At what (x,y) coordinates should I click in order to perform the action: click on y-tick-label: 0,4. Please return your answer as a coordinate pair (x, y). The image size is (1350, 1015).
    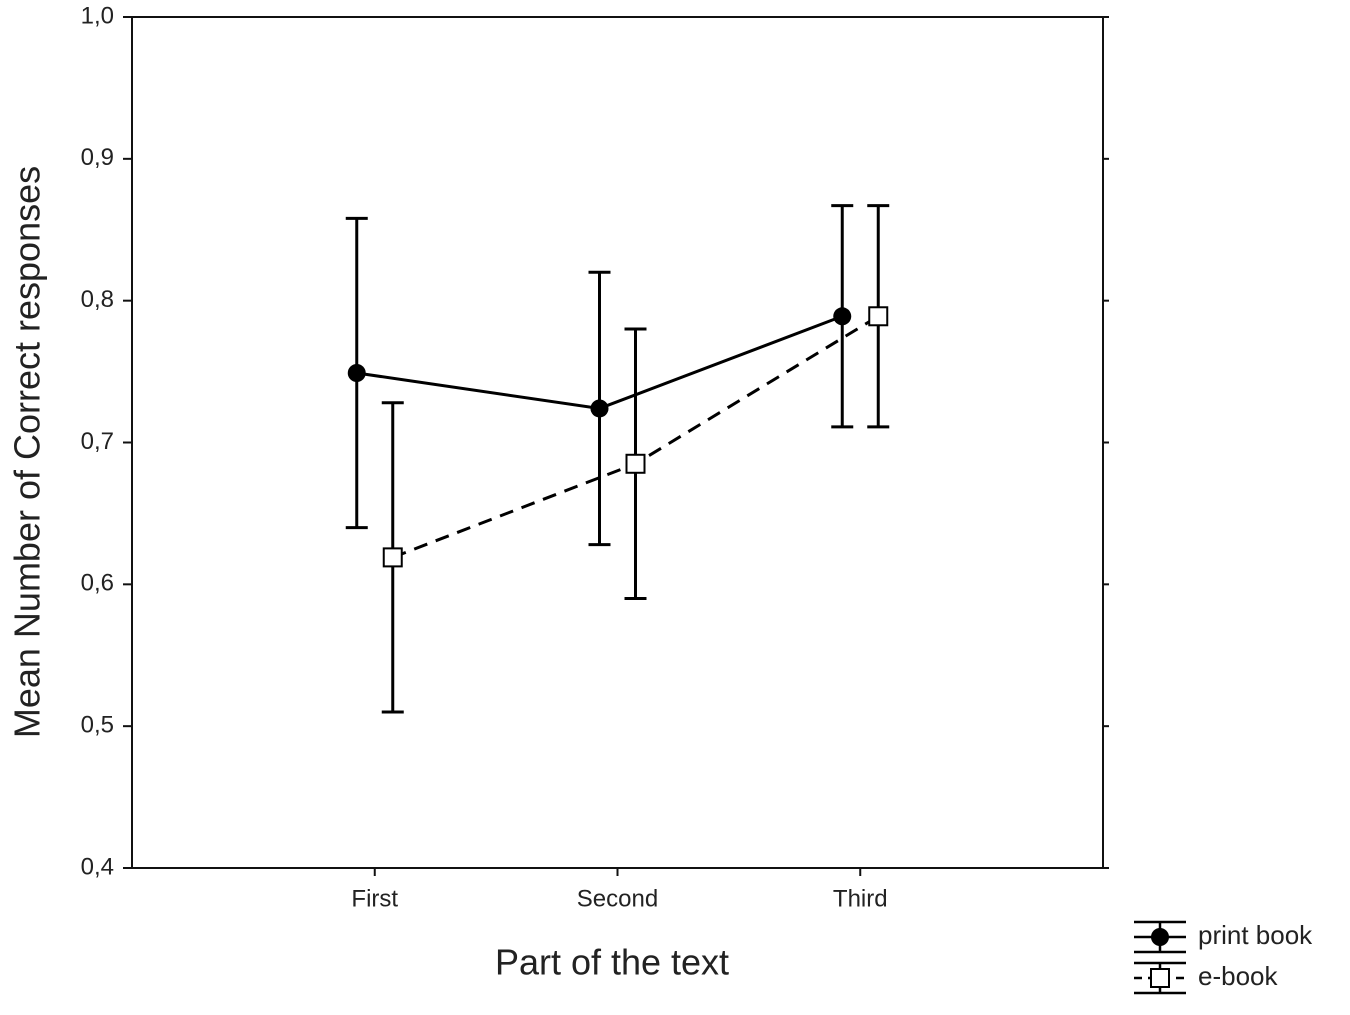
    Looking at the image, I should click on (97, 866).